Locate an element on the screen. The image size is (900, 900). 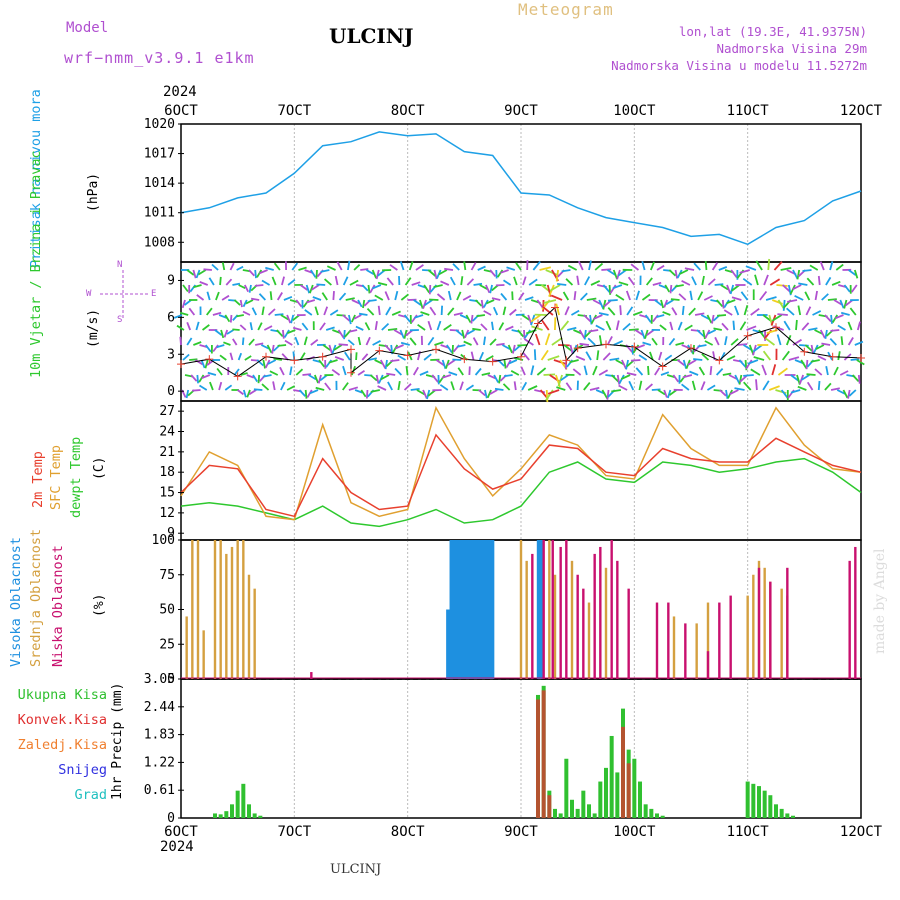
wind-gust-mark is located at coordinates (861, 357).